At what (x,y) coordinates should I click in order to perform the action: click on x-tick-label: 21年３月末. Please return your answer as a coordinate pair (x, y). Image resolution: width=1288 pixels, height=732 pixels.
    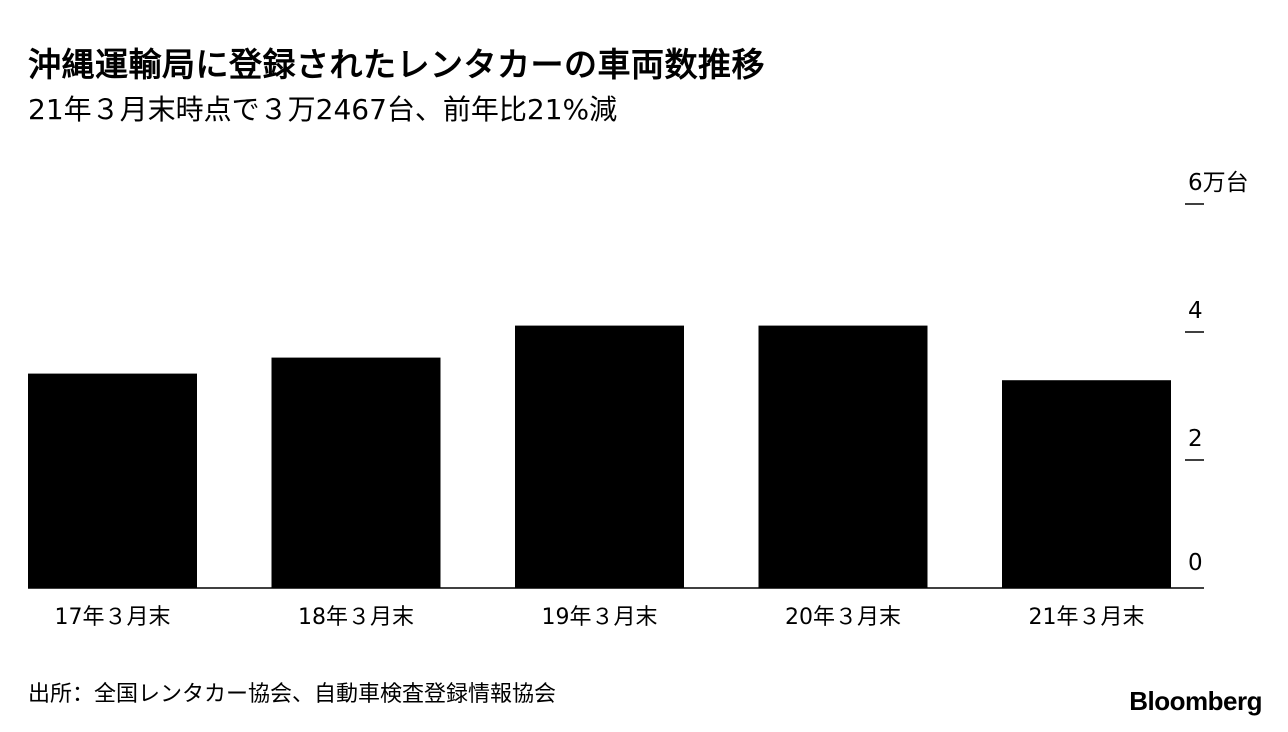
    Looking at the image, I should click on (1087, 617).